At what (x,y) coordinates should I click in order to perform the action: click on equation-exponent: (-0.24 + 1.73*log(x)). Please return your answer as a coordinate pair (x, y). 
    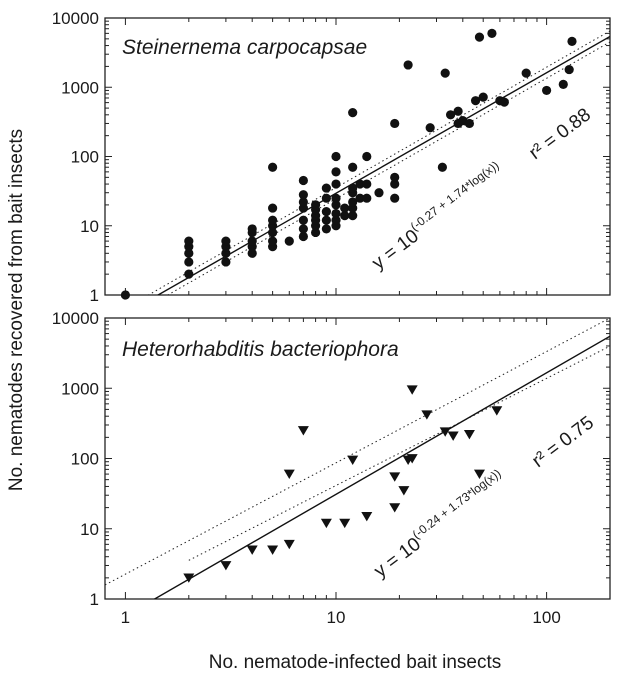
    Looking at the image, I should click on (457, 504).